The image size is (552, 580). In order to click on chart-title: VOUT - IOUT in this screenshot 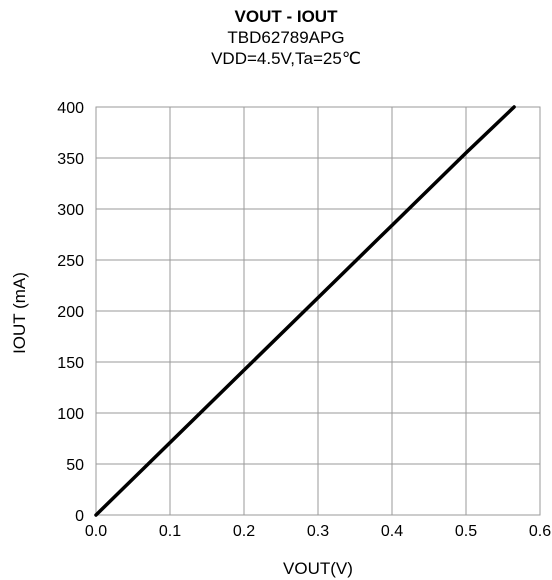, I will do `click(286, 16)`.